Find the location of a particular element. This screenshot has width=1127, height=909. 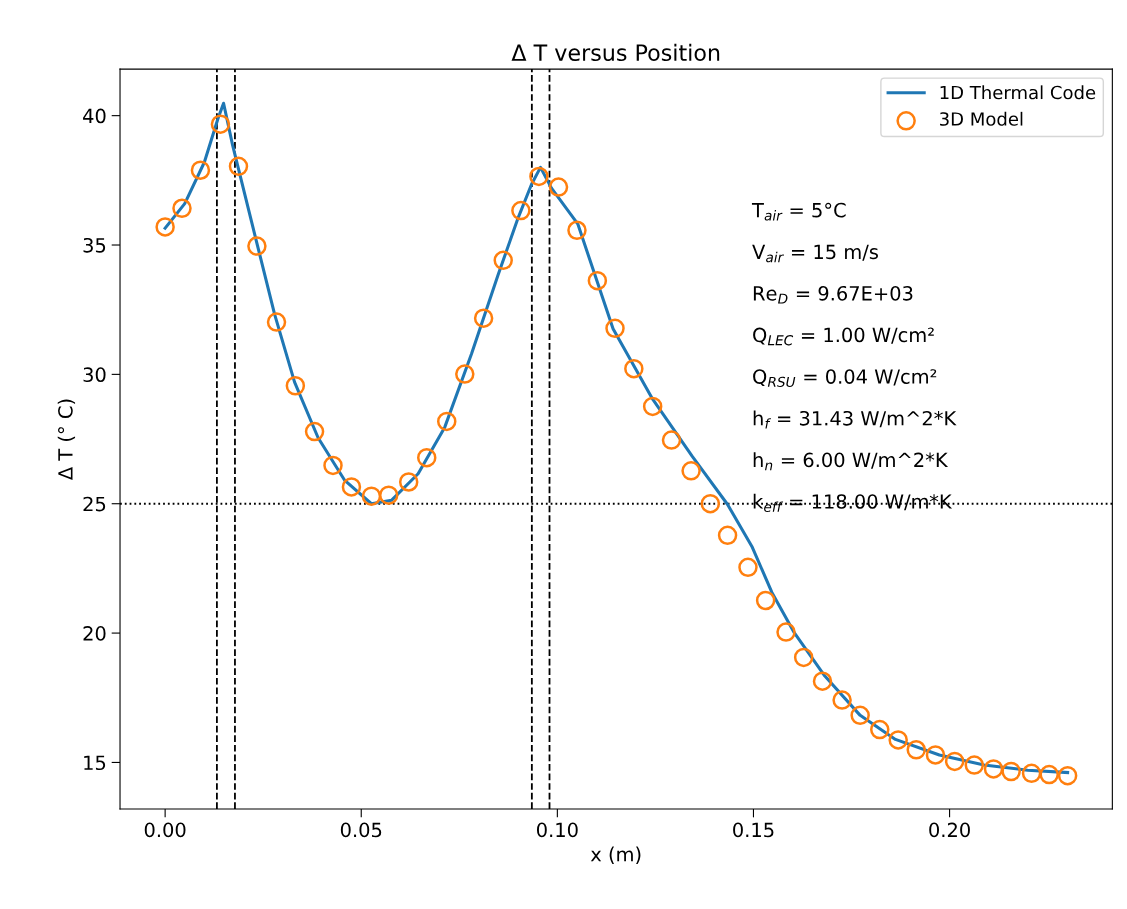

x-tick-label: 0.00 is located at coordinates (165, 830).